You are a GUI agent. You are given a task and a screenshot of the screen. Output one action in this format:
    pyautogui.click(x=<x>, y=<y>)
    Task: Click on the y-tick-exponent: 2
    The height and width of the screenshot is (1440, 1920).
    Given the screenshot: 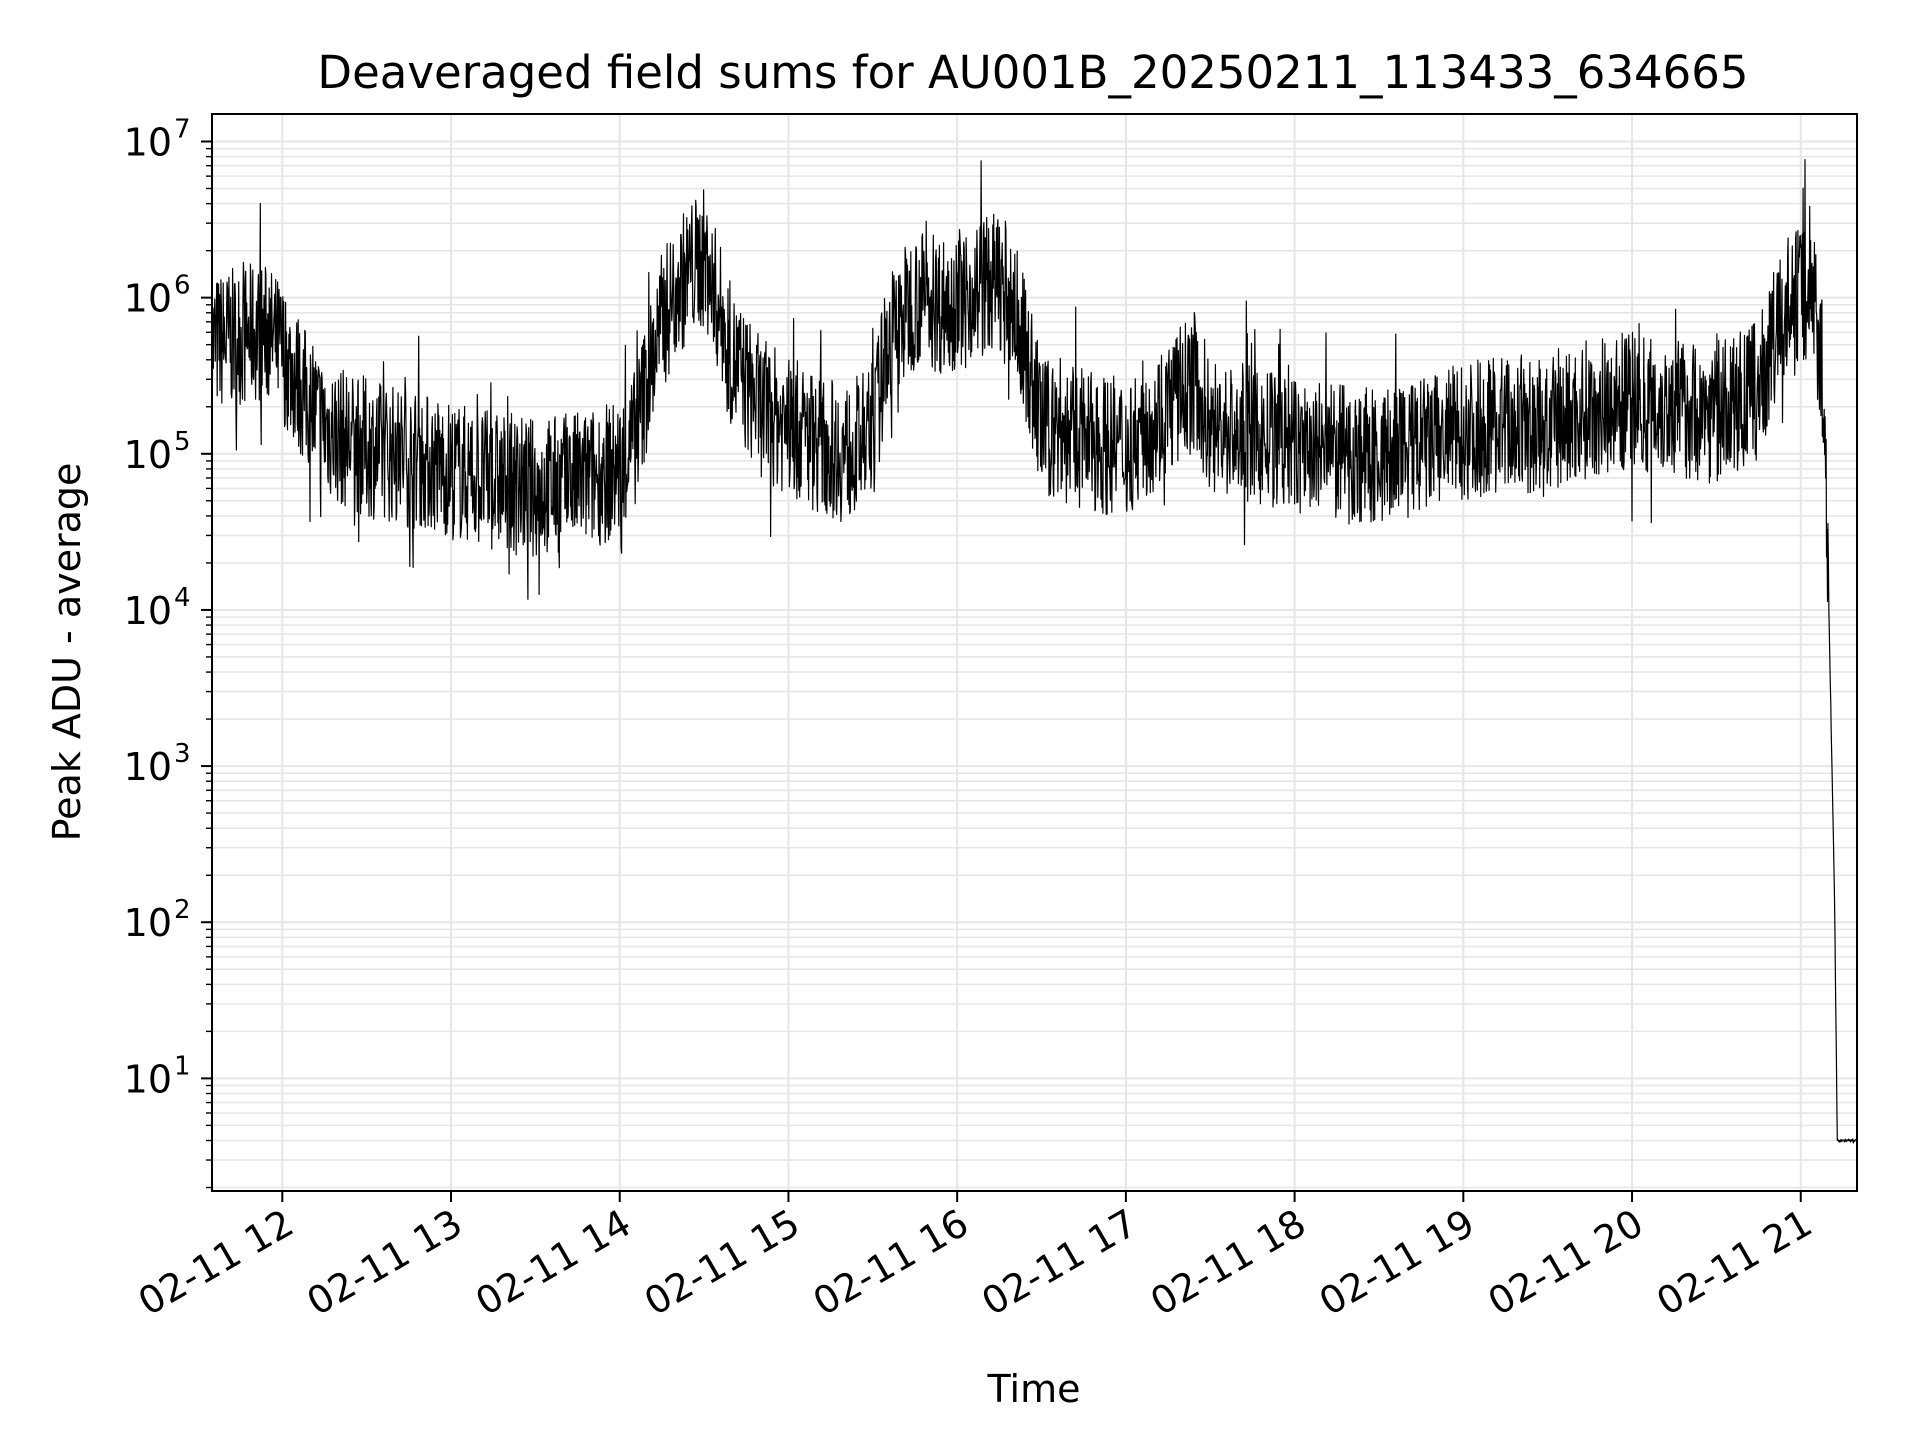 What is the action you would take?
    pyautogui.click(x=182, y=910)
    